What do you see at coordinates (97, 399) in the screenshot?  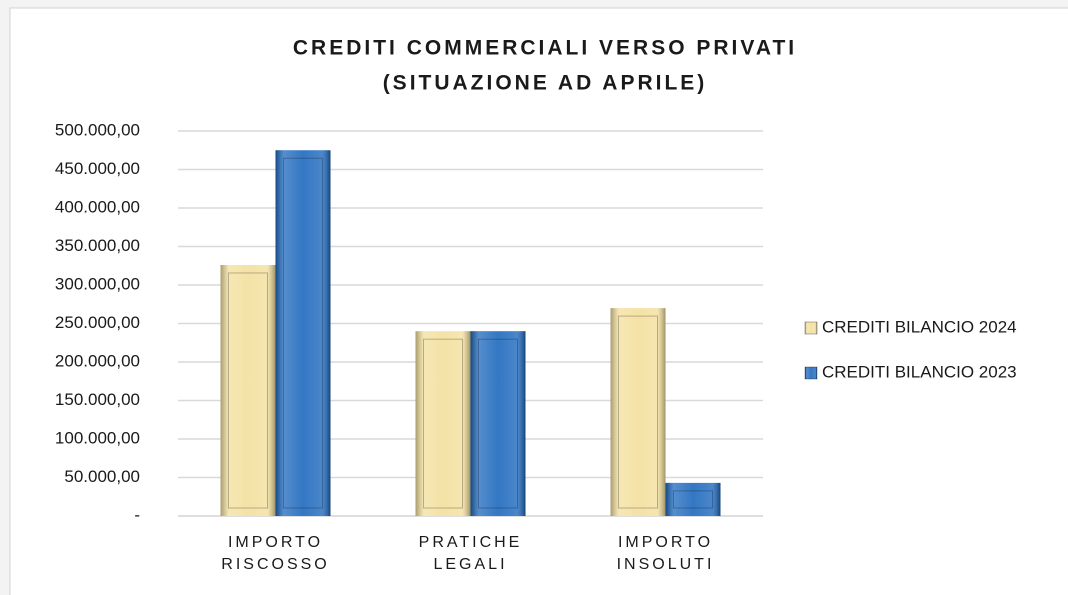 I see `y-tick-label: 150.000,00` at bounding box center [97, 399].